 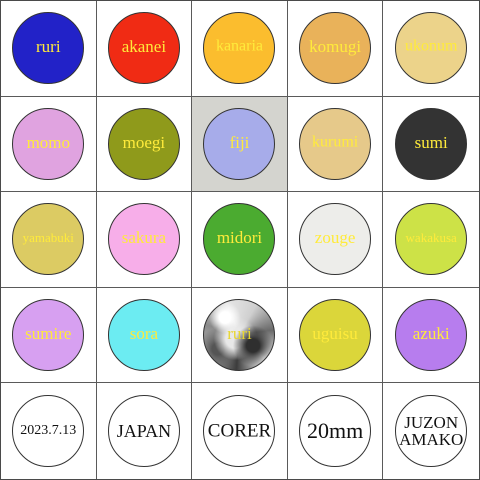 I want to click on color-swatch-circle: akanei, so click(x=143, y=48).